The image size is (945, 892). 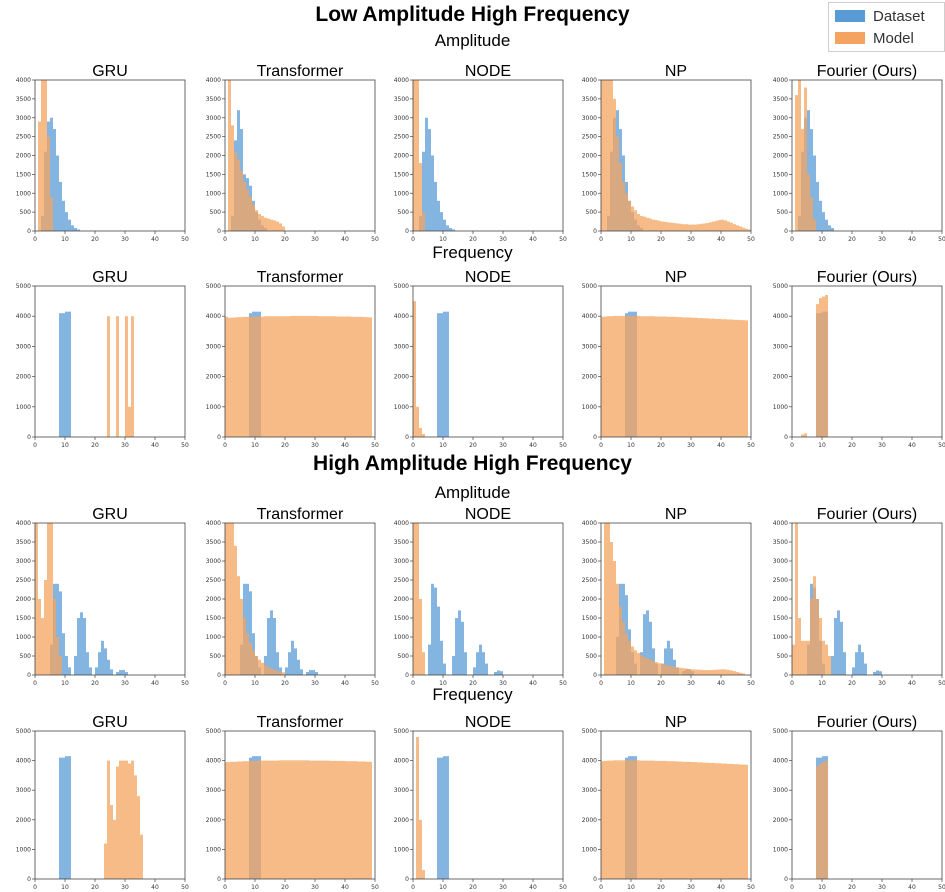 I want to click on y-tick-label: 500, so click(x=592, y=212).